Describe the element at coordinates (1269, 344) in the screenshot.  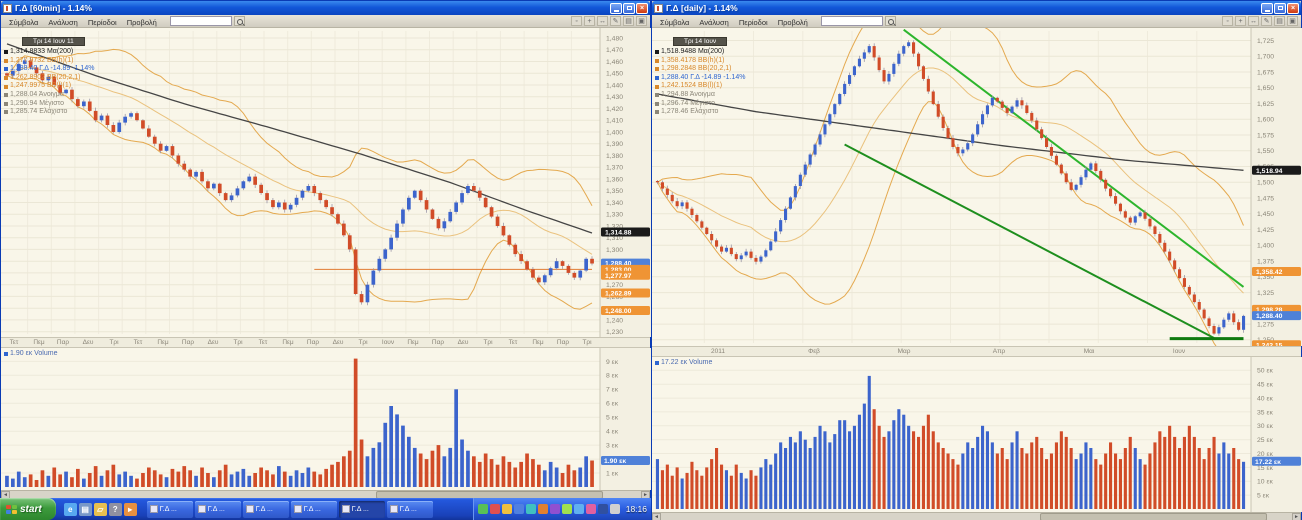
I see `svg-text: 1,242.15` at that location.